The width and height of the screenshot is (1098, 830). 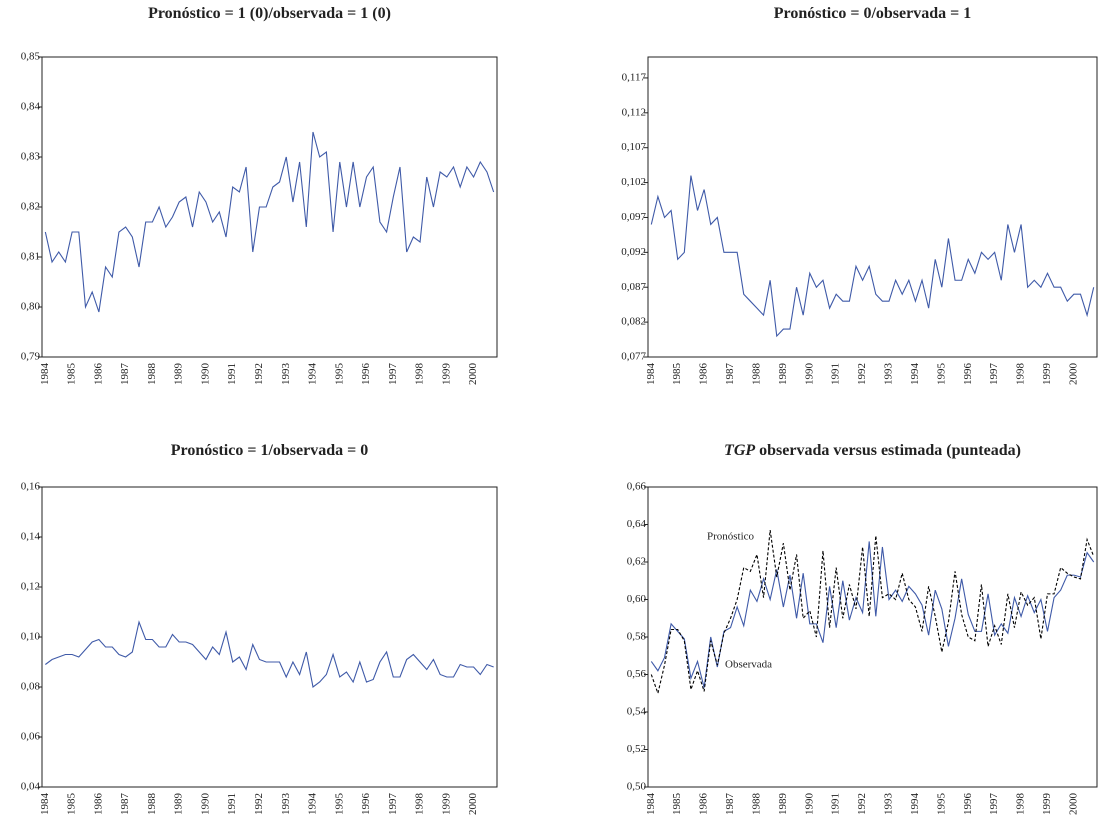 I want to click on y-tick-label: 0,82, so click(x=30, y=207).